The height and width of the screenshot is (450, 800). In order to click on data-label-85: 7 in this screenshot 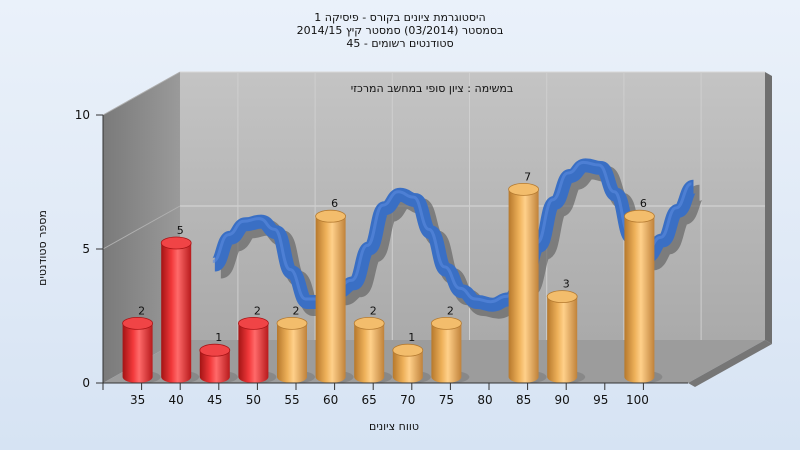, I will do `click(527, 176)`.